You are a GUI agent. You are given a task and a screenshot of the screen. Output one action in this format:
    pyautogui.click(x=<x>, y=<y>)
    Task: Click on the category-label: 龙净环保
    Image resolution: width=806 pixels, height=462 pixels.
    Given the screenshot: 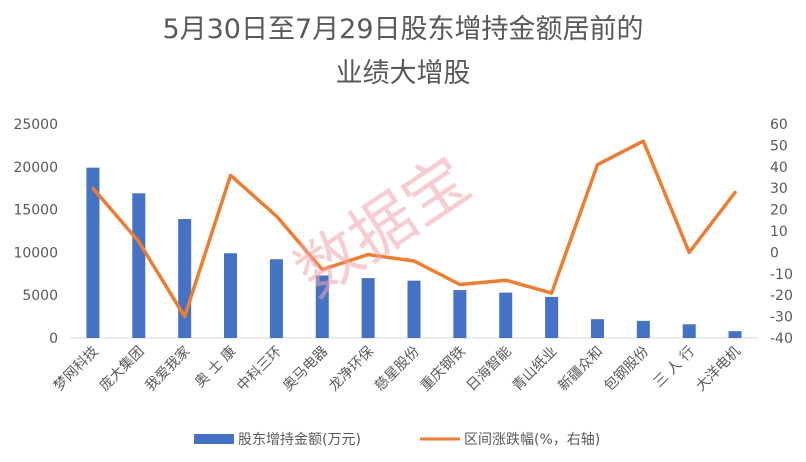 What is the action you would take?
    pyautogui.click(x=351, y=369)
    